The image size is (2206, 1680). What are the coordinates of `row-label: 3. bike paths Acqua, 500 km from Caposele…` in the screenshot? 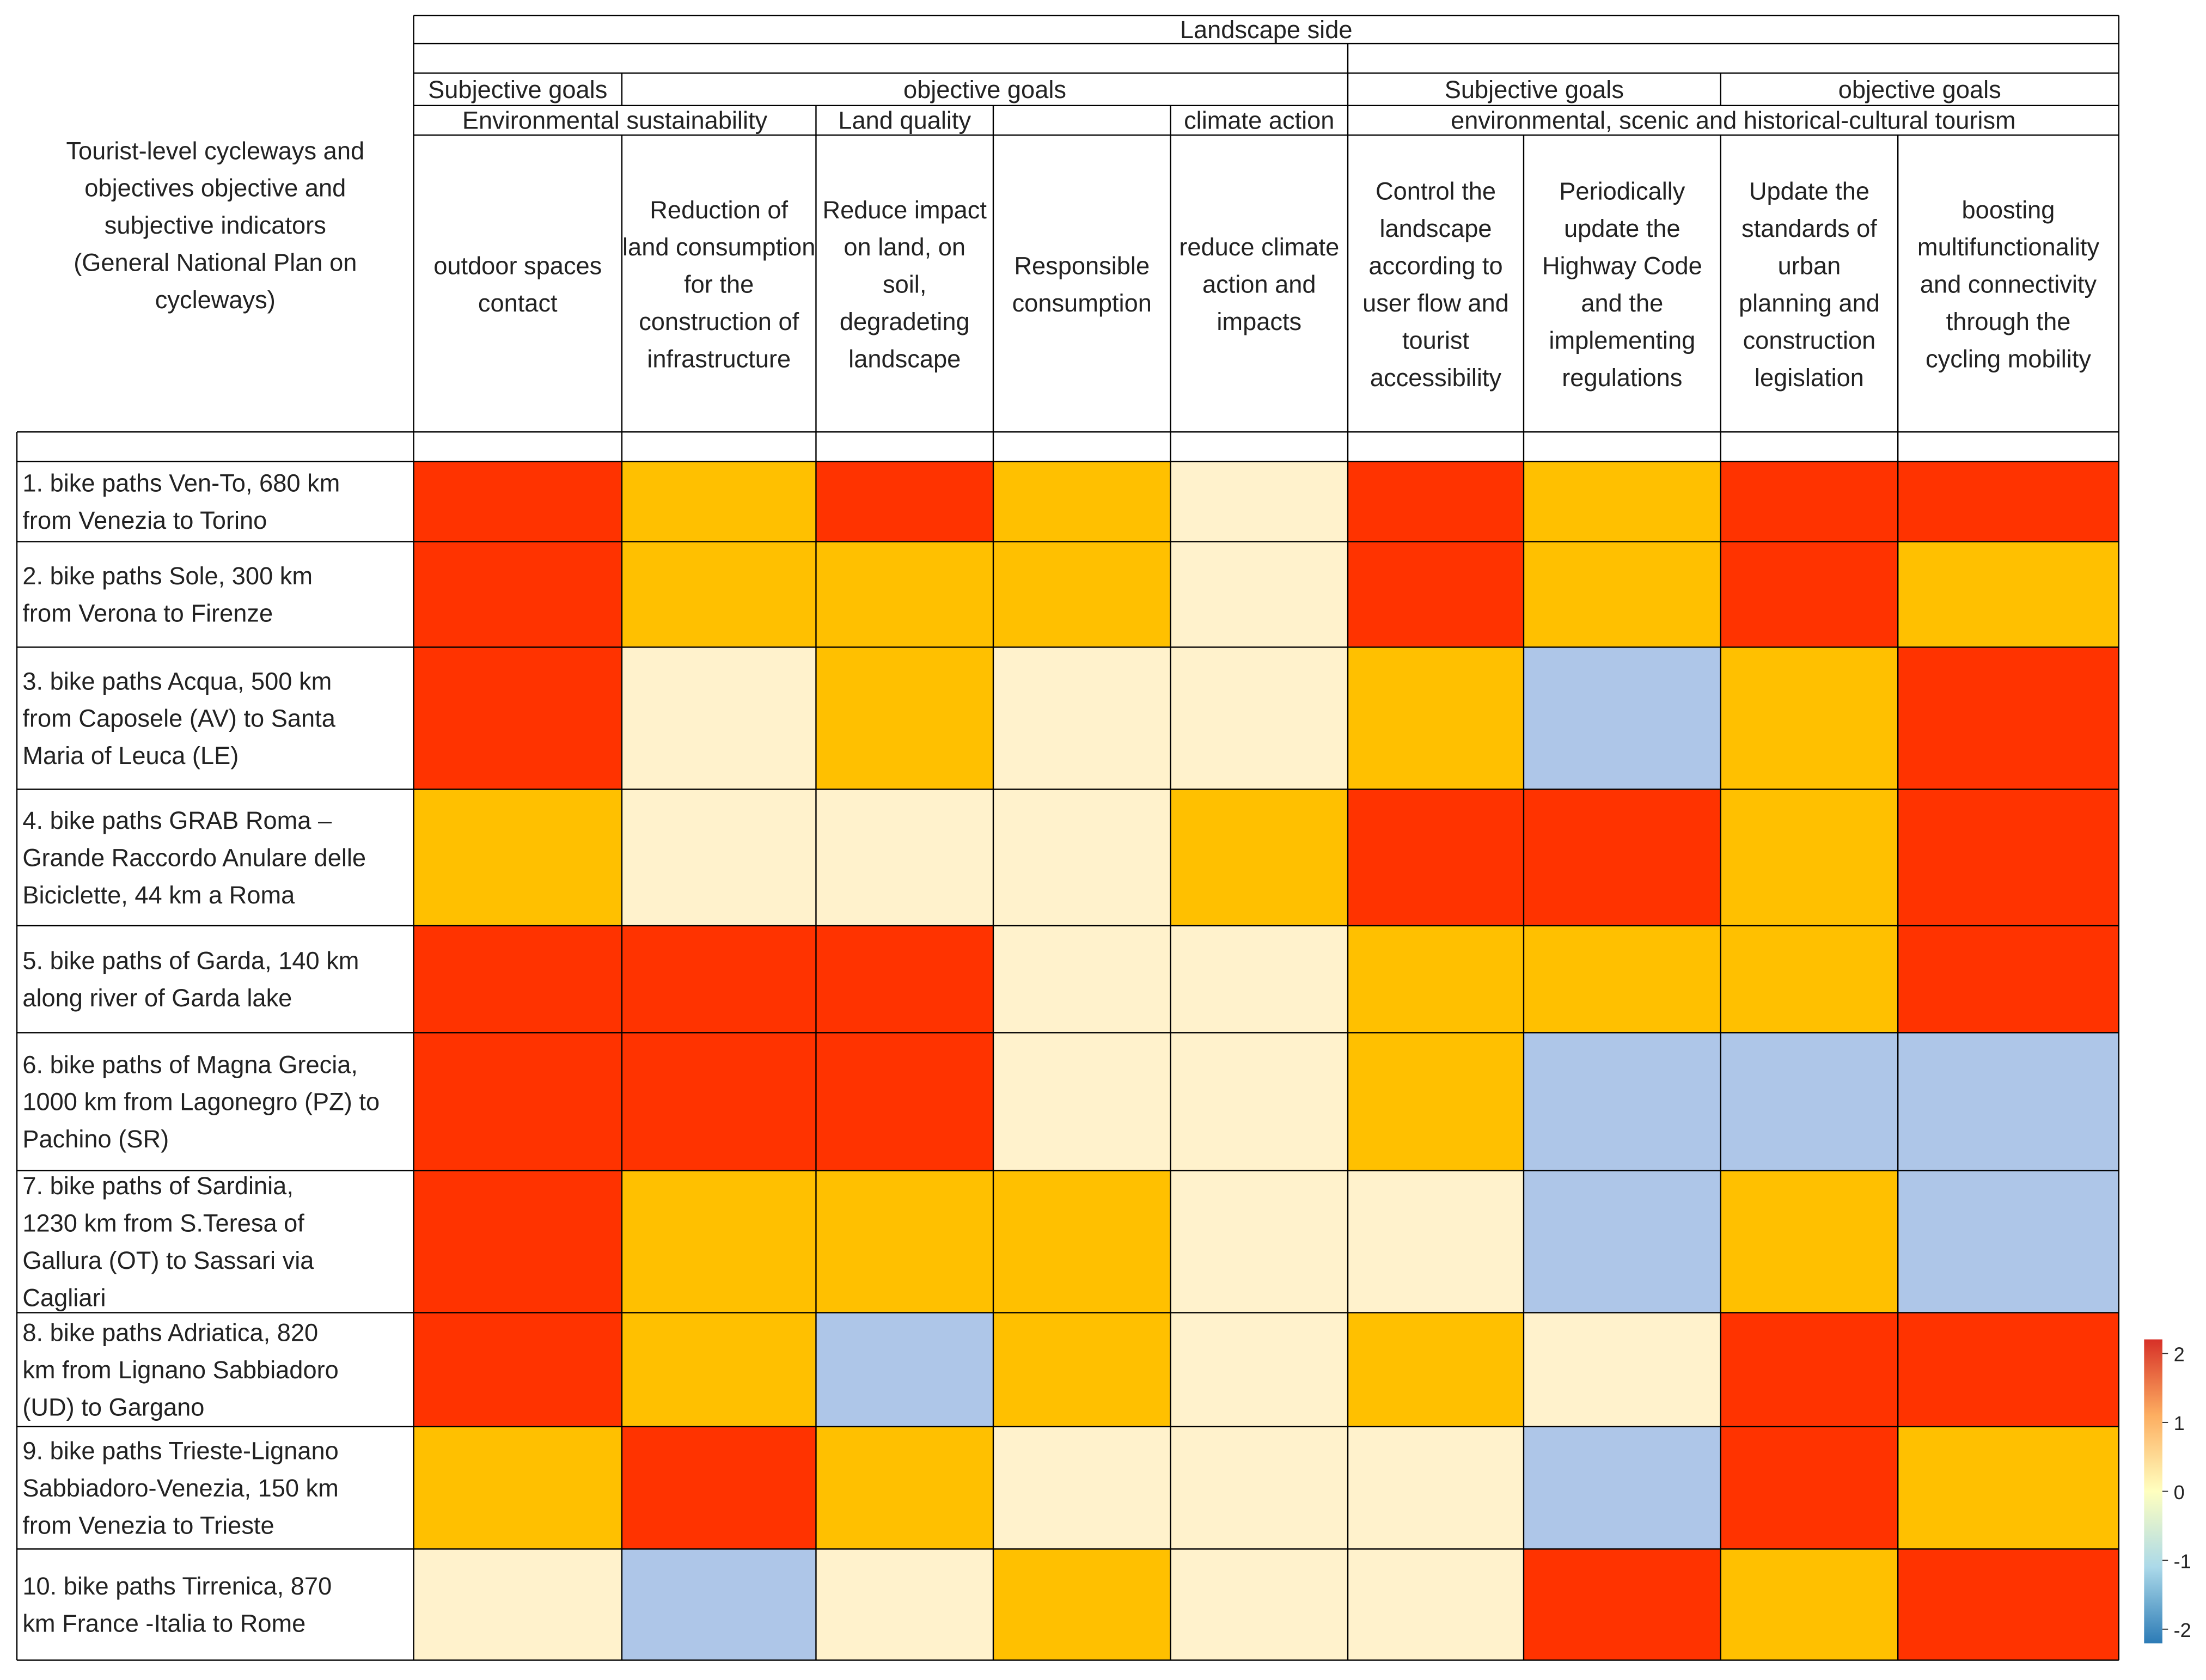 It's located at (178, 718).